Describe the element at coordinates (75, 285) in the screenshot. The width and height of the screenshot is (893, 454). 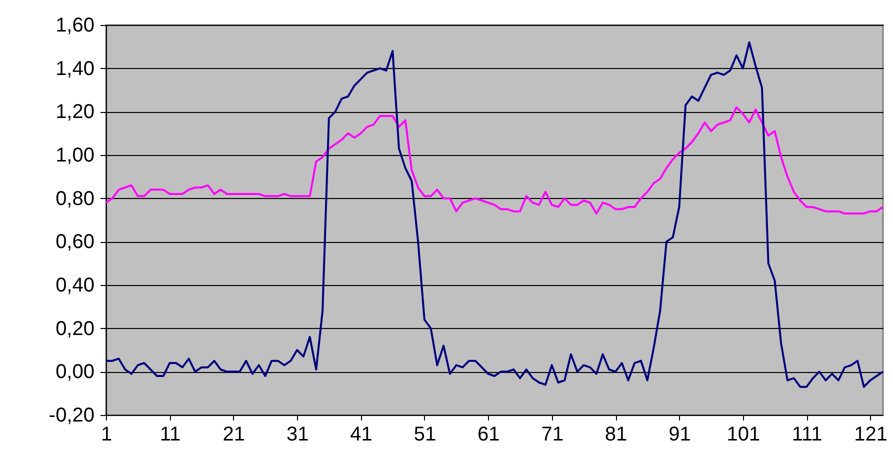
I see `y-tick-label: 0,40` at that location.